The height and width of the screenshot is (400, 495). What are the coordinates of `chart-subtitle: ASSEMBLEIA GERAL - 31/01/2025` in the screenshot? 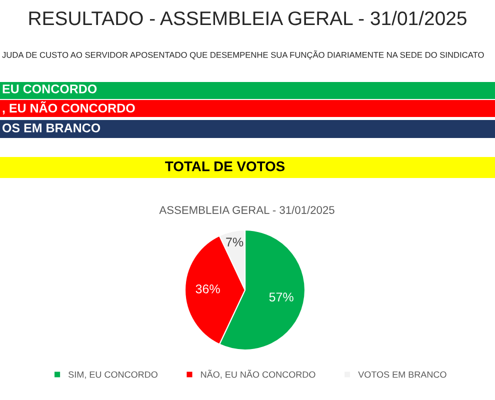 It's located at (246, 210).